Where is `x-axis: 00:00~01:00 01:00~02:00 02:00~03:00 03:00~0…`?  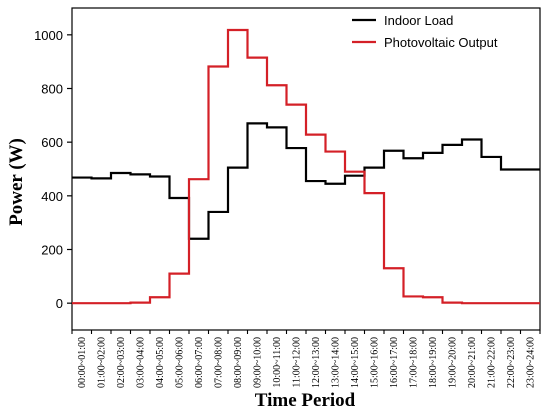
x-axis: 00:00~01:00 01:00~02:00 02:00~03:00 03:00~0… is located at coordinates (306, 359).